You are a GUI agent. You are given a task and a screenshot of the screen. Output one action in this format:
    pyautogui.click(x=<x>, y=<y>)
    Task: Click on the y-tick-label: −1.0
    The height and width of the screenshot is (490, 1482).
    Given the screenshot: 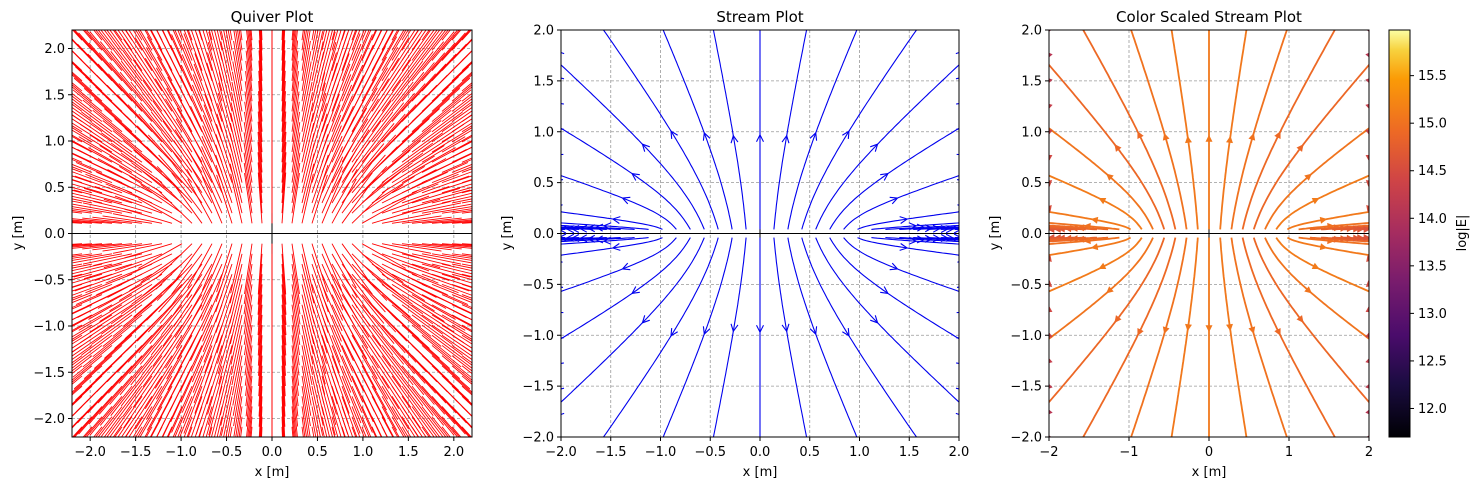 What is the action you would take?
    pyautogui.click(x=1026, y=336)
    